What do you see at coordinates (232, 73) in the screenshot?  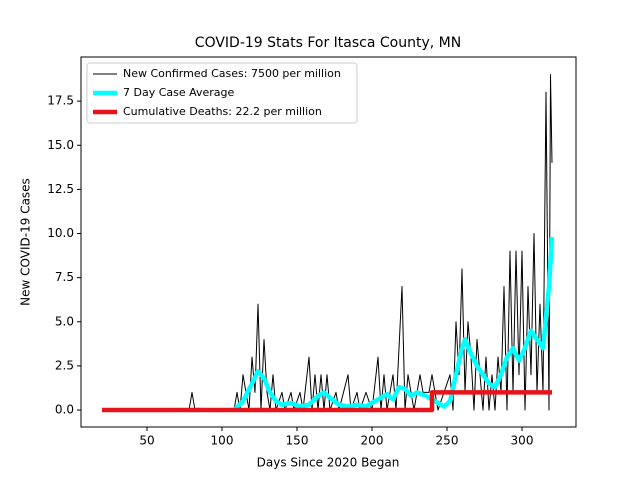 I see `legend-label: New Confirmed Cases: 7500 per million` at bounding box center [232, 73].